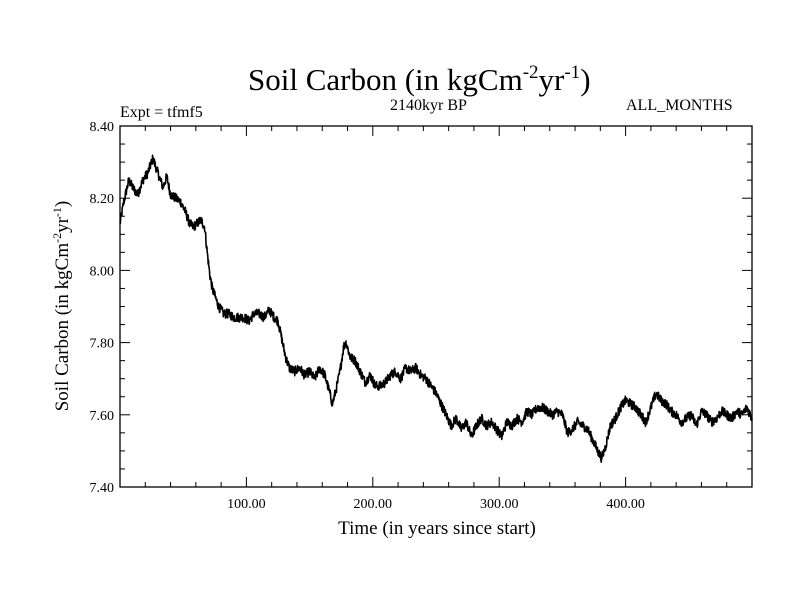 The width and height of the screenshot is (800, 605). Describe the element at coordinates (373, 504) in the screenshot. I see `x-tick-label: 200.00` at that location.